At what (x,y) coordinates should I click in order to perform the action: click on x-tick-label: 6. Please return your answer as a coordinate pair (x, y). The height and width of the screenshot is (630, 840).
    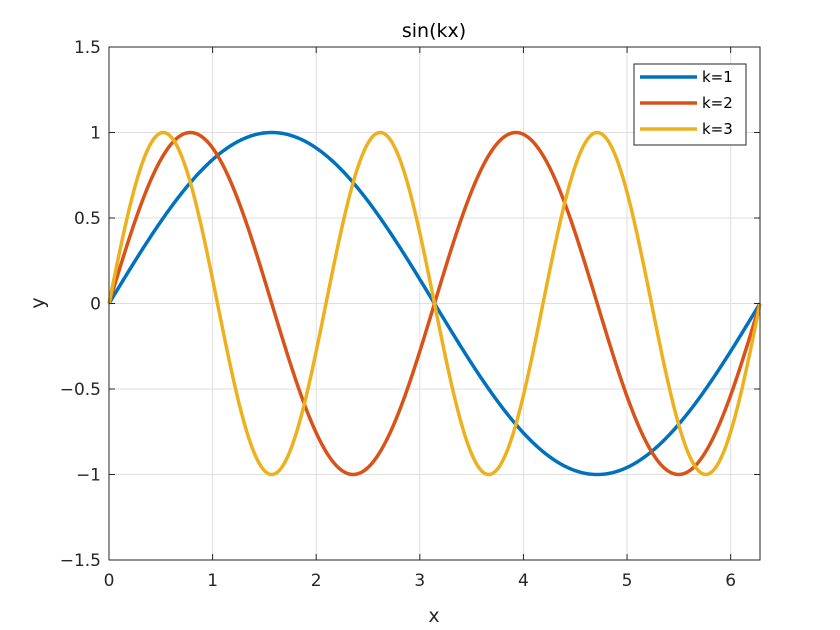
    Looking at the image, I should click on (730, 581).